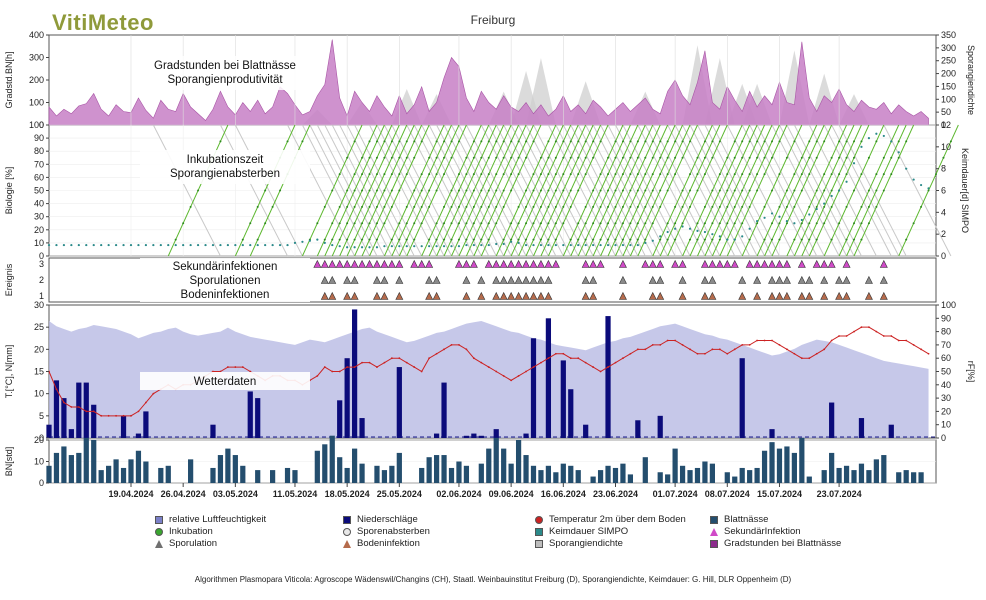 This screenshot has height=600, width=986. What do you see at coordinates (943, 212) in the screenshot?
I see `keimdauer-y-tick-label: 4` at bounding box center [943, 212].